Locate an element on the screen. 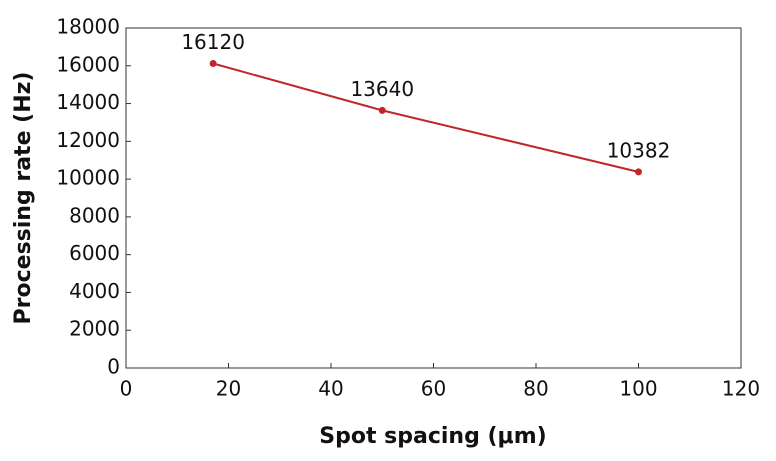 This screenshot has width=776, height=461. data-label: 13640 is located at coordinates (382, 89).